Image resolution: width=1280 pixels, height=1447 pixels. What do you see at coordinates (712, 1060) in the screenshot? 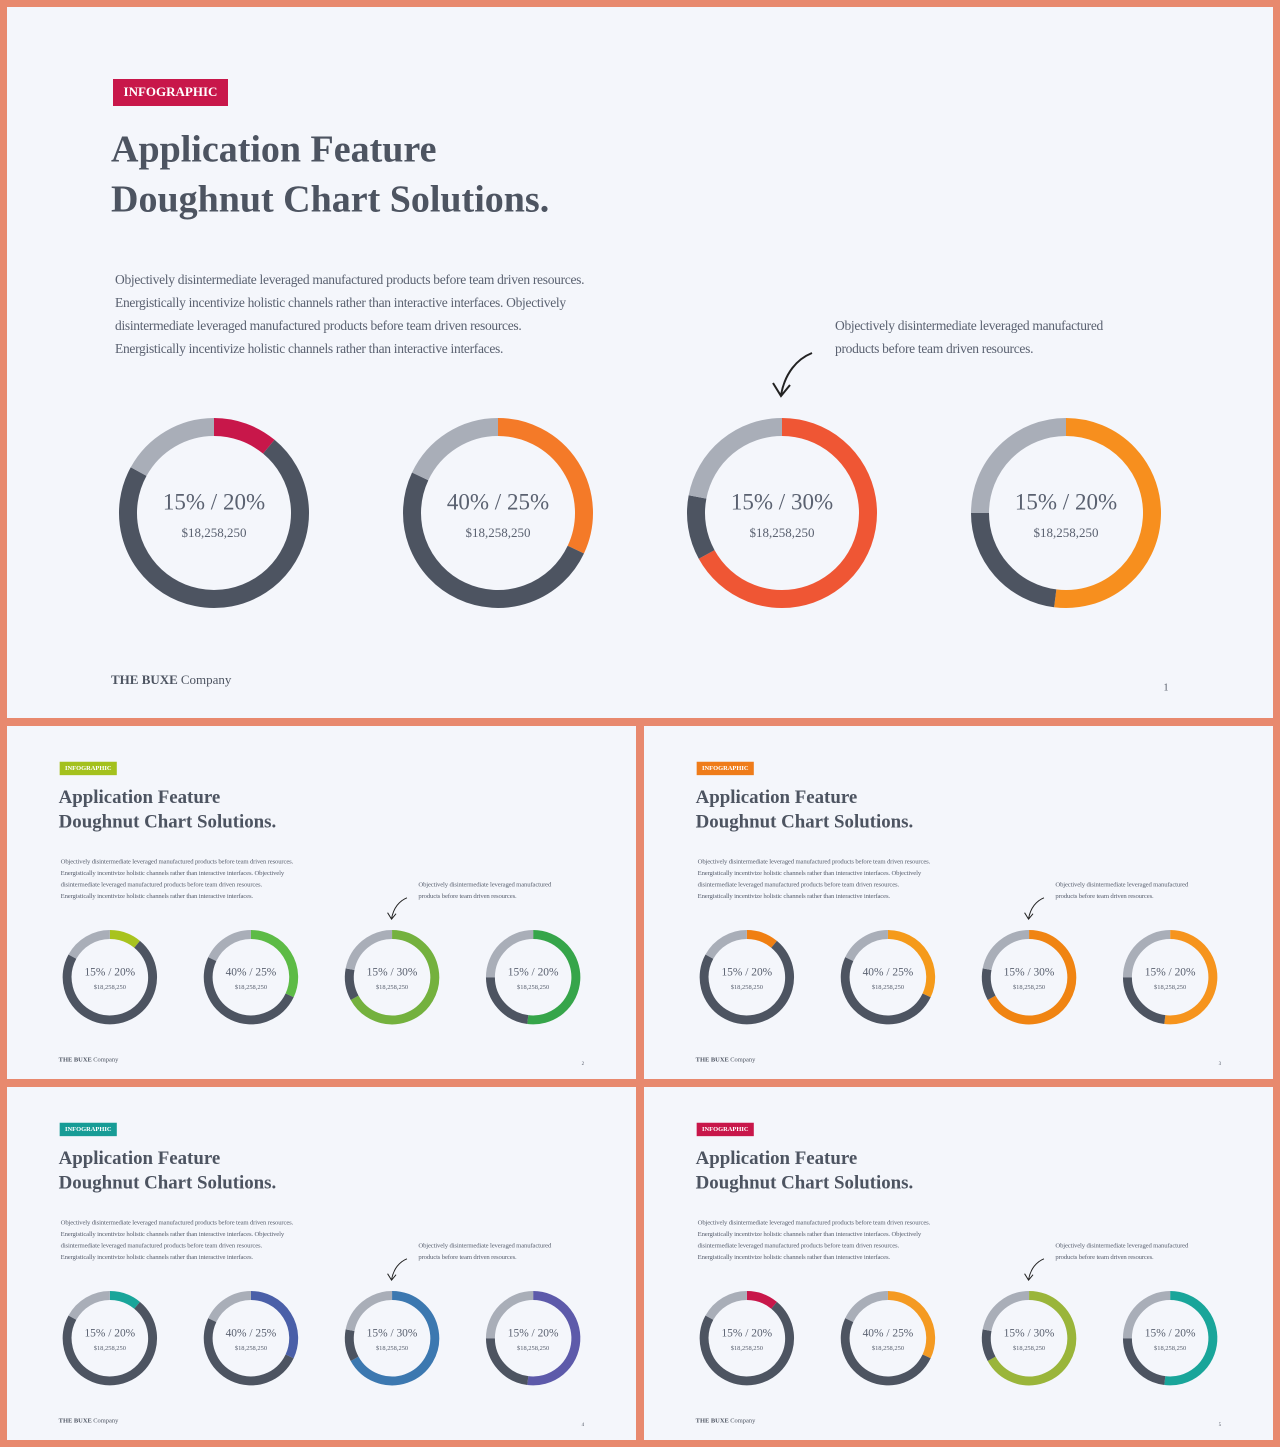
I see `brand-name: THE BUXE` at bounding box center [712, 1060].